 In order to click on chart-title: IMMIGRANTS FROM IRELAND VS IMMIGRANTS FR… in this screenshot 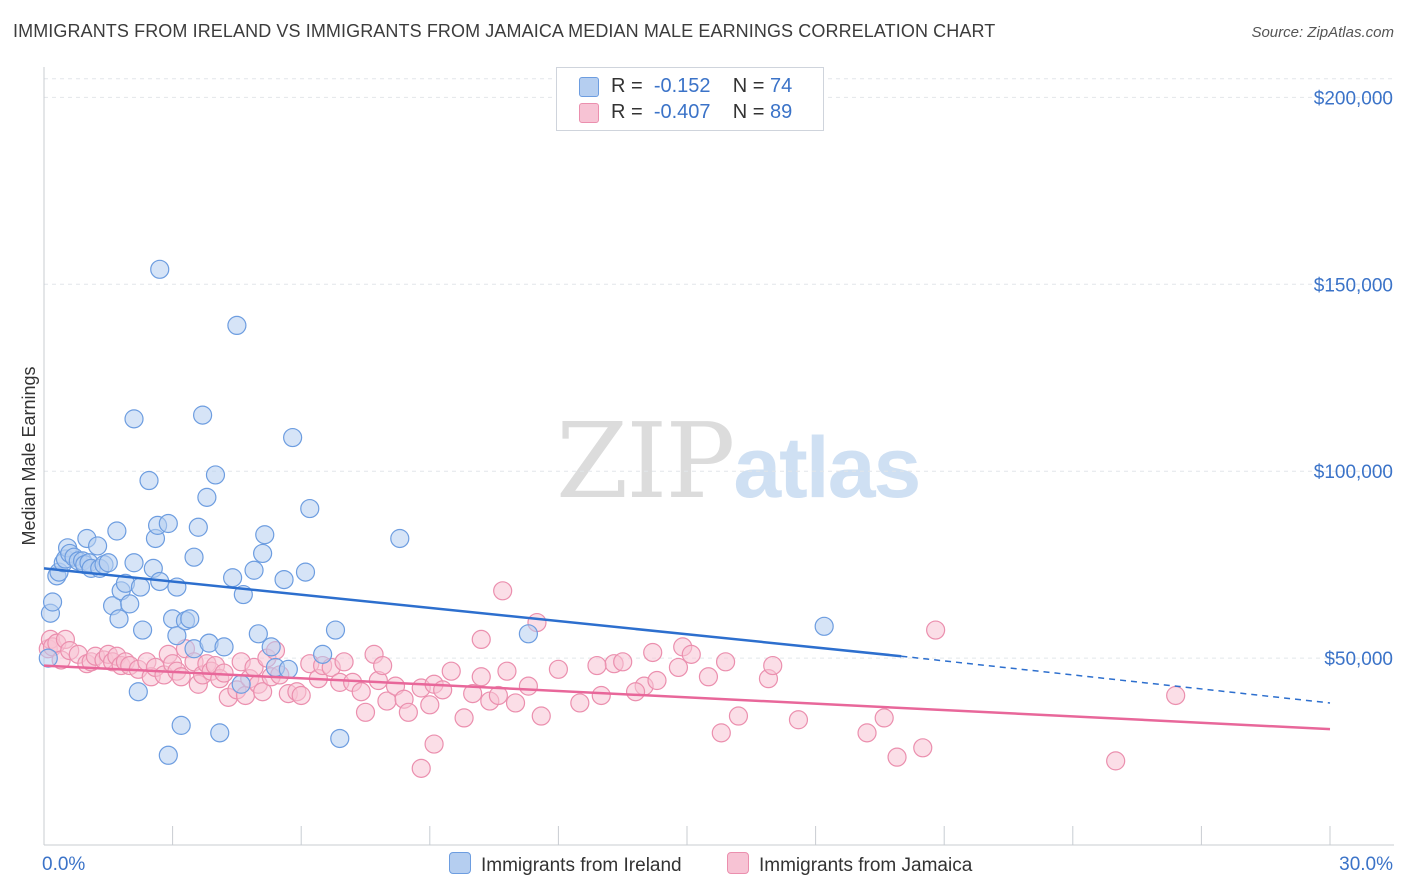, I will do `click(504, 31)`.